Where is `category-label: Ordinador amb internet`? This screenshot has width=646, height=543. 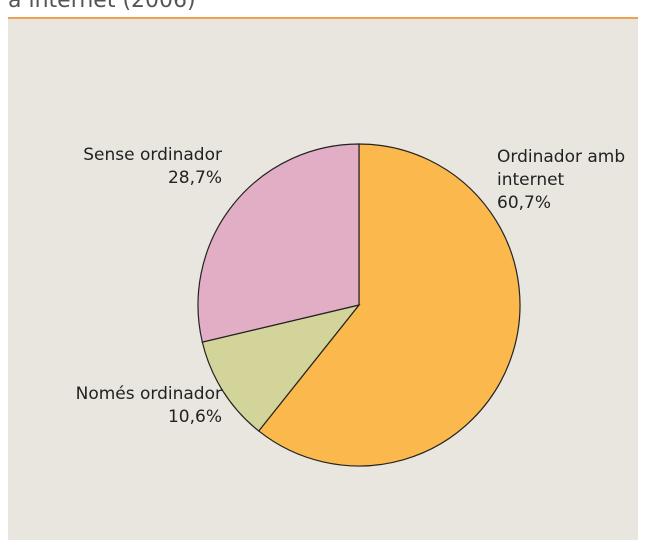 category-label: Ordinador amb internet is located at coordinates (561, 168).